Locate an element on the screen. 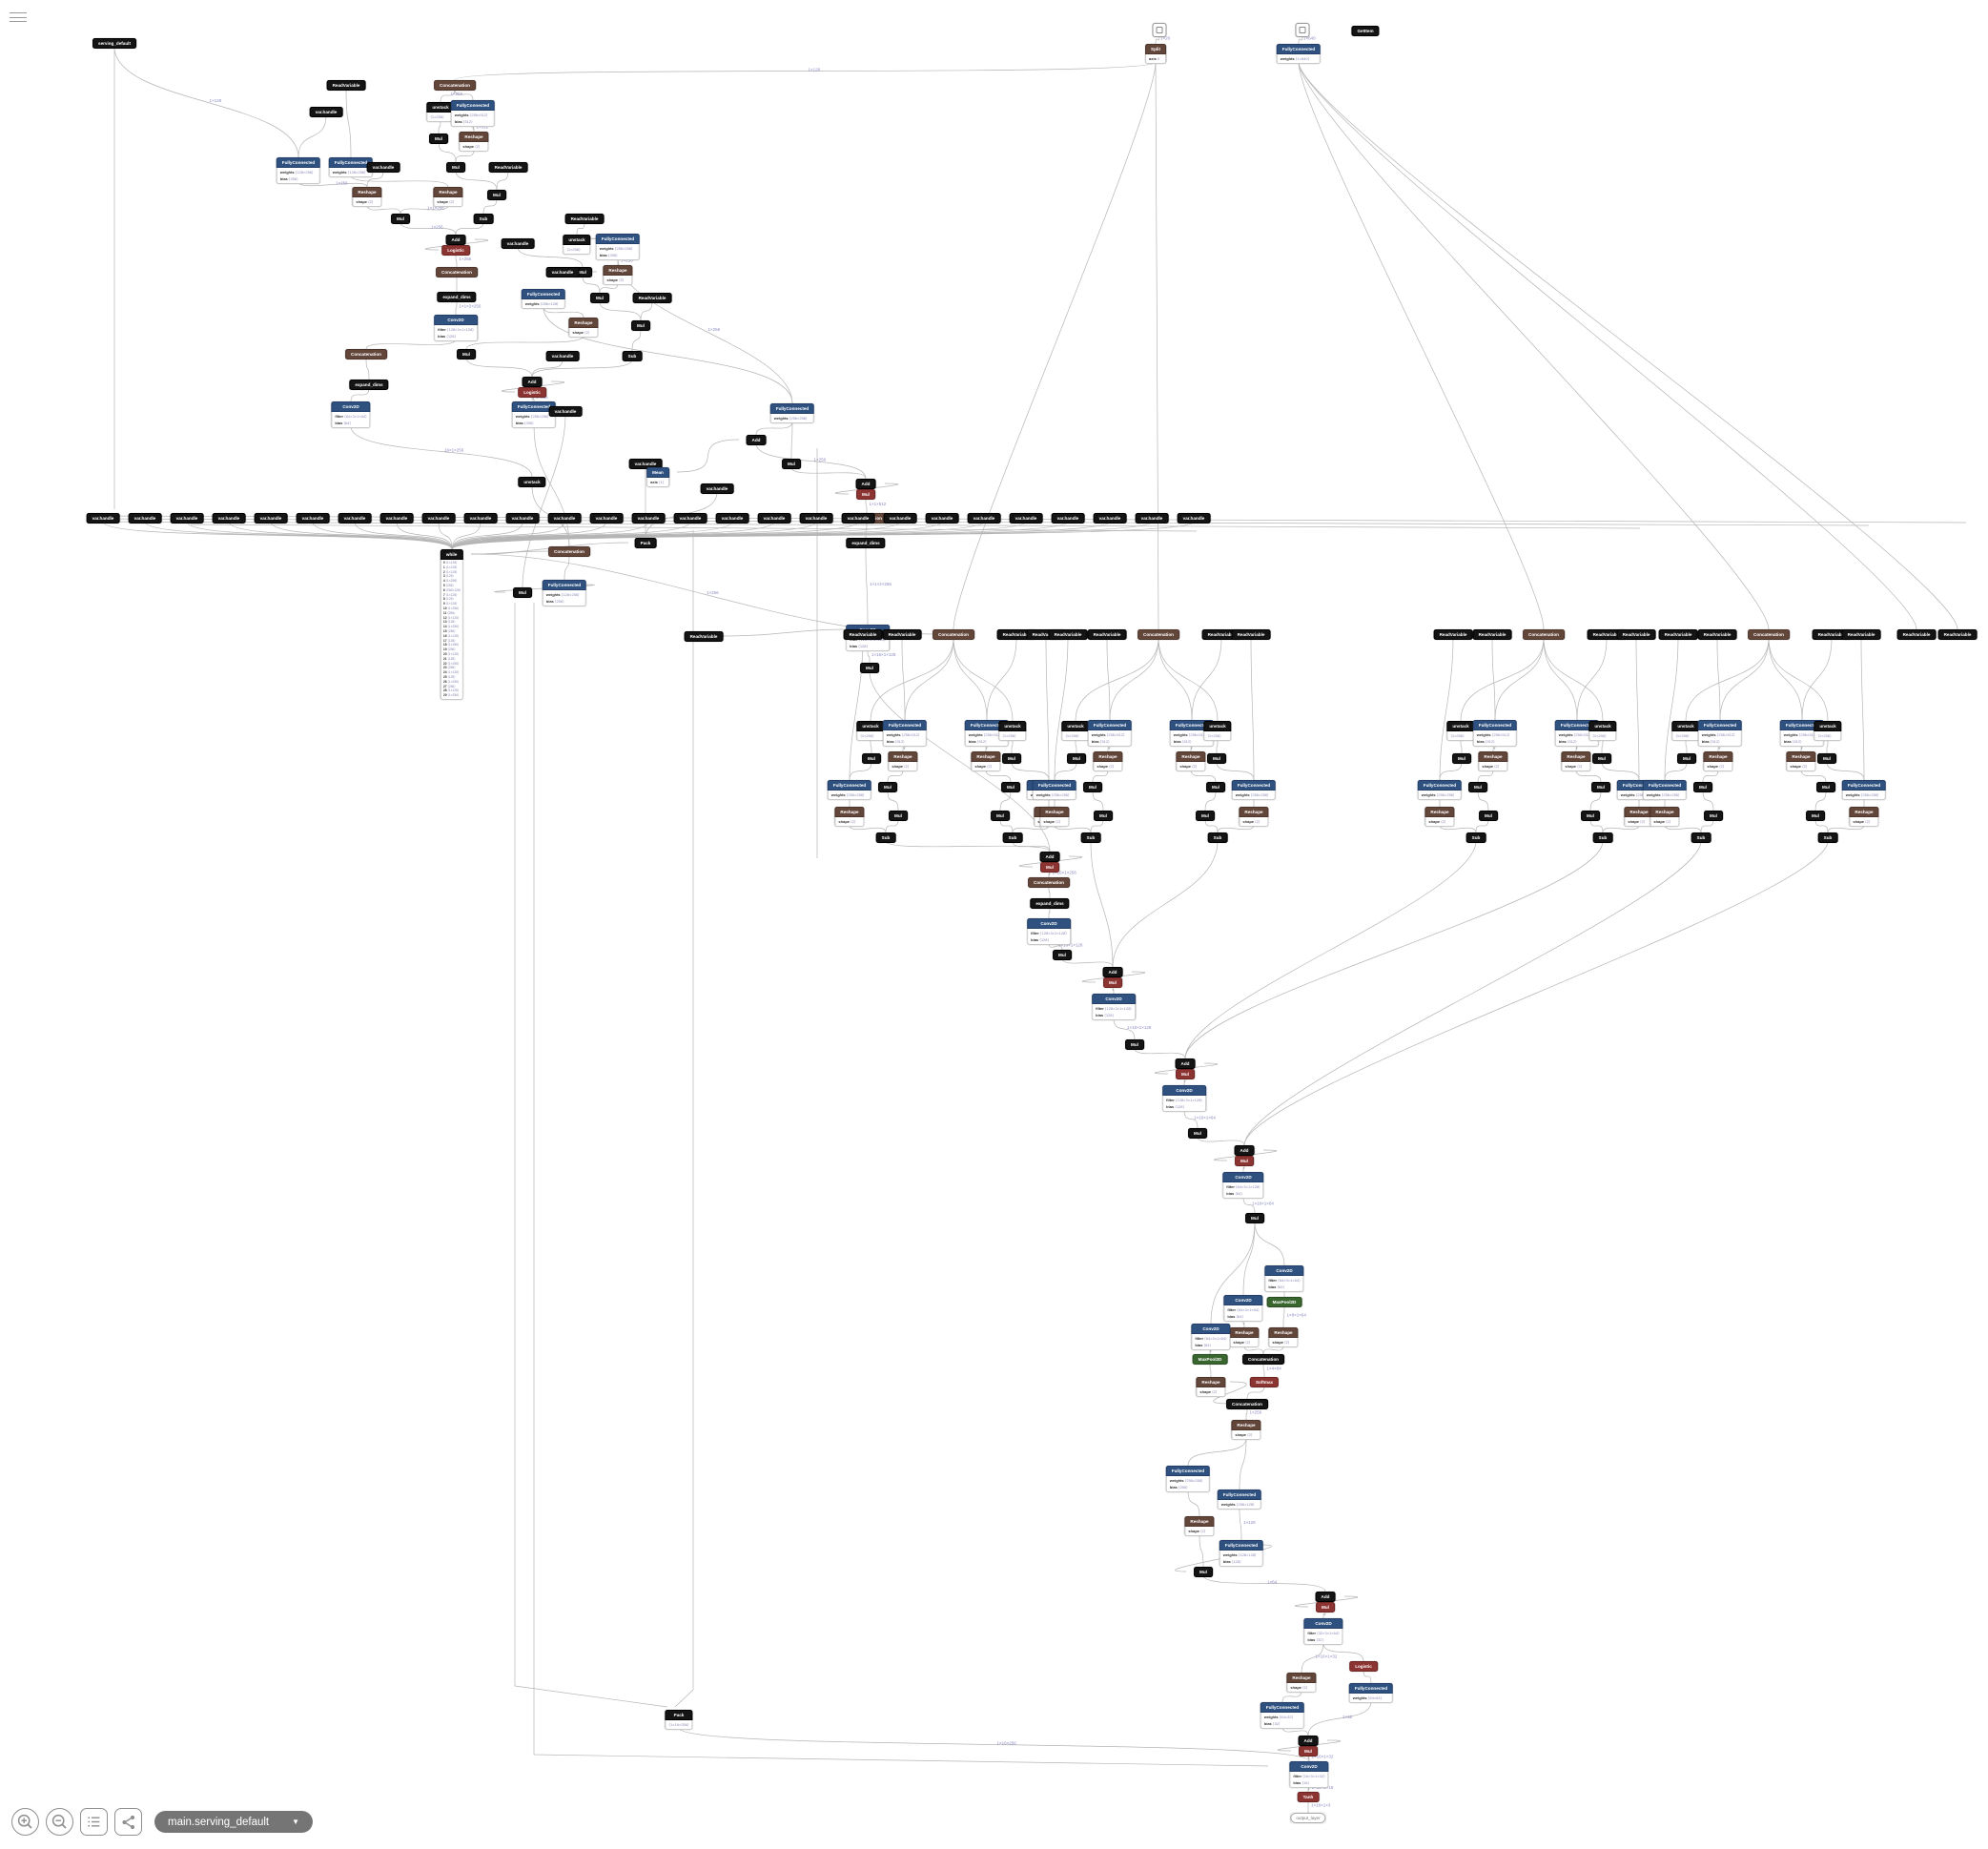 This screenshot has width=1988, height=1849. graph-node-fullyconnected: FullyConnected weights ⟨128×256⟩ is located at coordinates (351, 167).